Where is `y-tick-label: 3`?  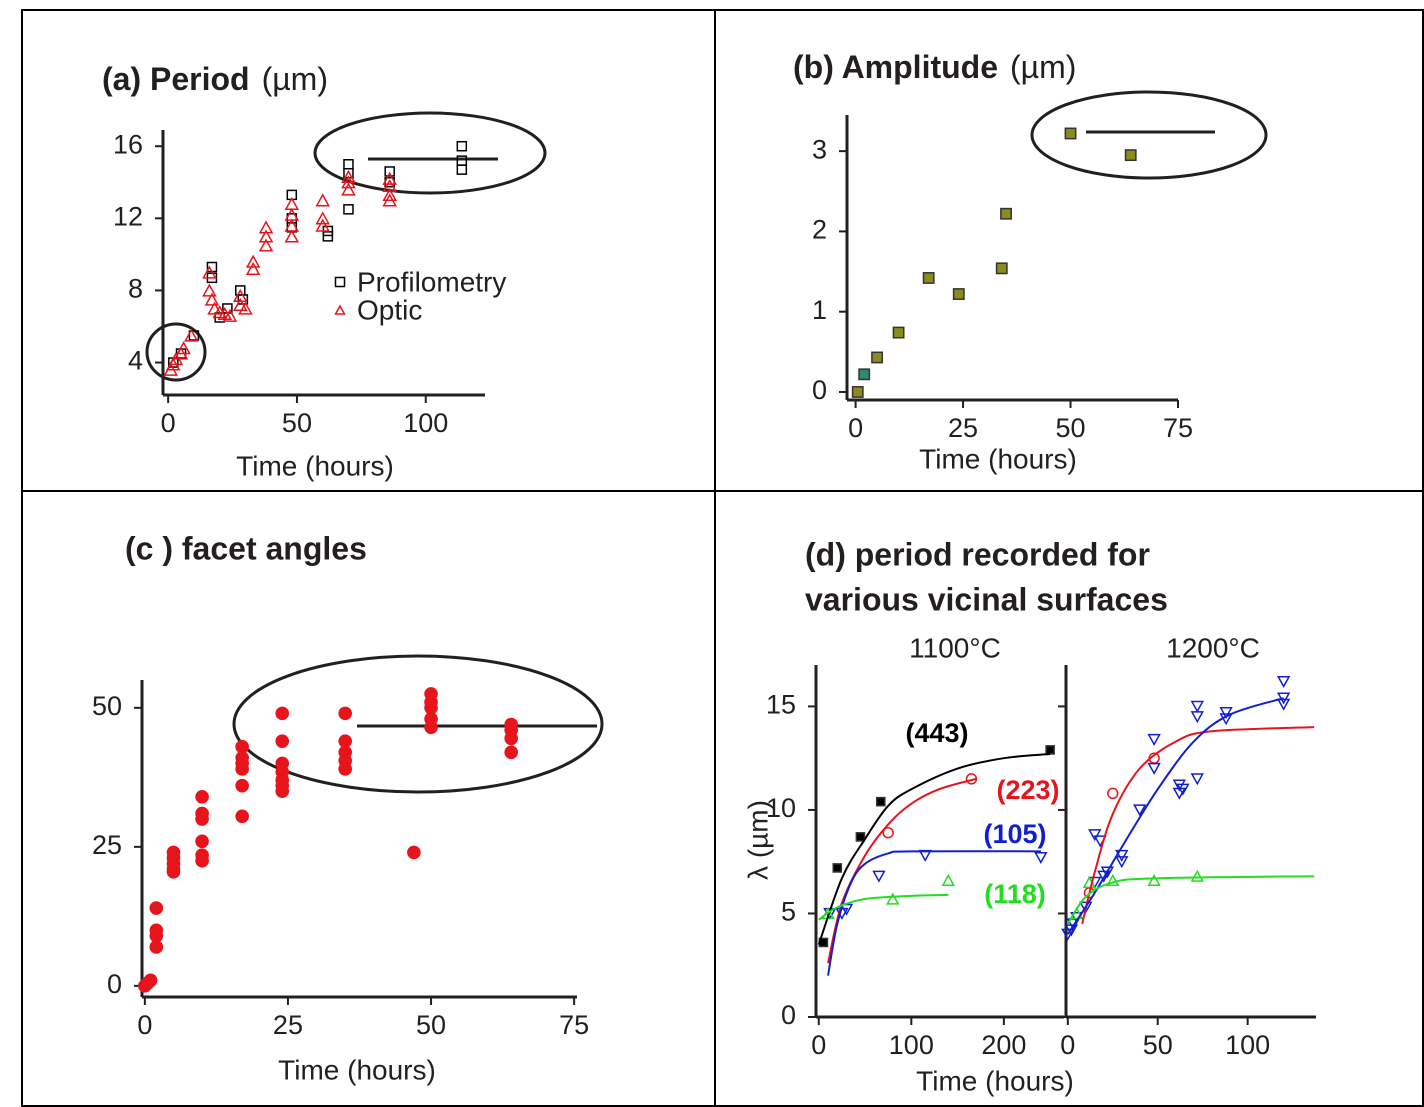
y-tick-label: 3 is located at coordinates (819, 149).